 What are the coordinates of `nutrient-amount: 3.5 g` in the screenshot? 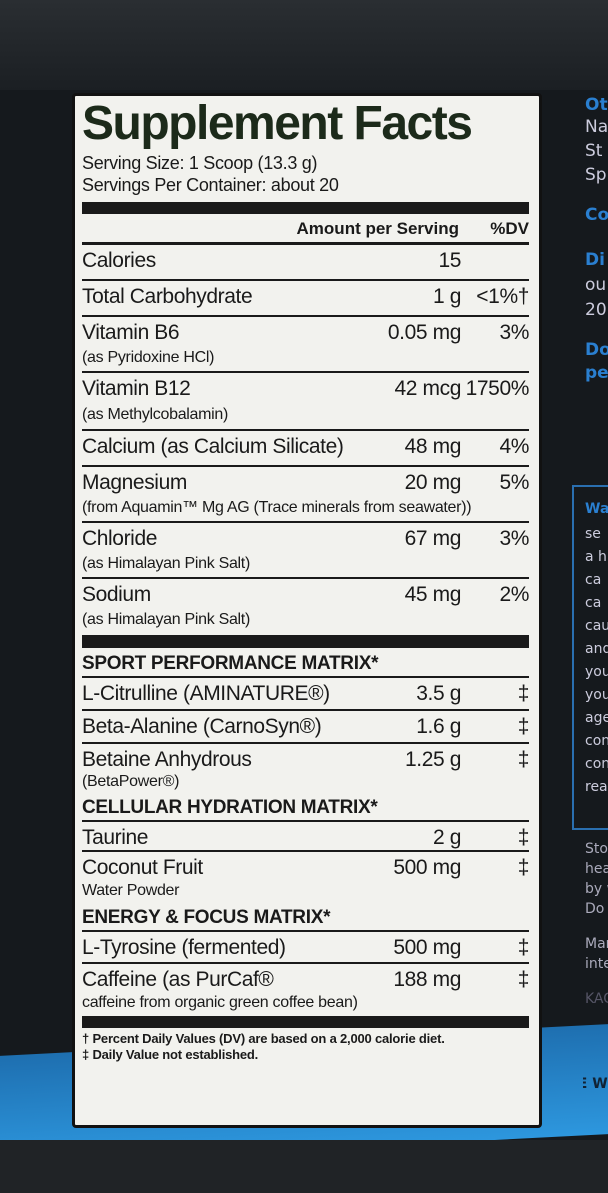 It's located at (438, 693).